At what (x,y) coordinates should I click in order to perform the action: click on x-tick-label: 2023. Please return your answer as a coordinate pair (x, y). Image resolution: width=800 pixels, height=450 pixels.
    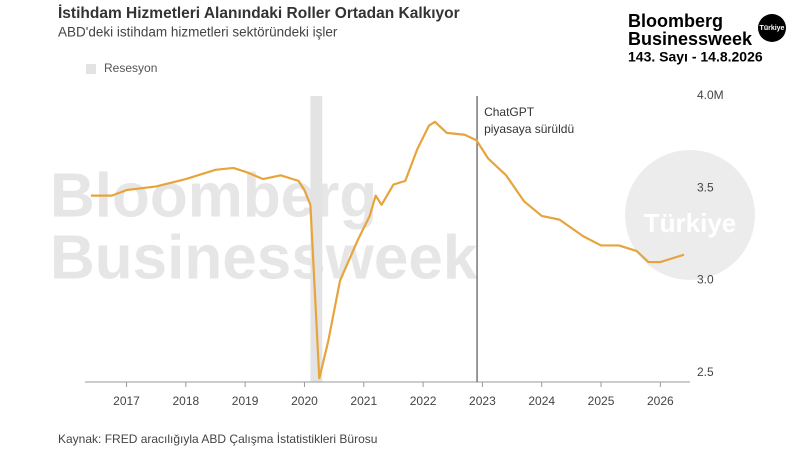
    Looking at the image, I should click on (482, 401).